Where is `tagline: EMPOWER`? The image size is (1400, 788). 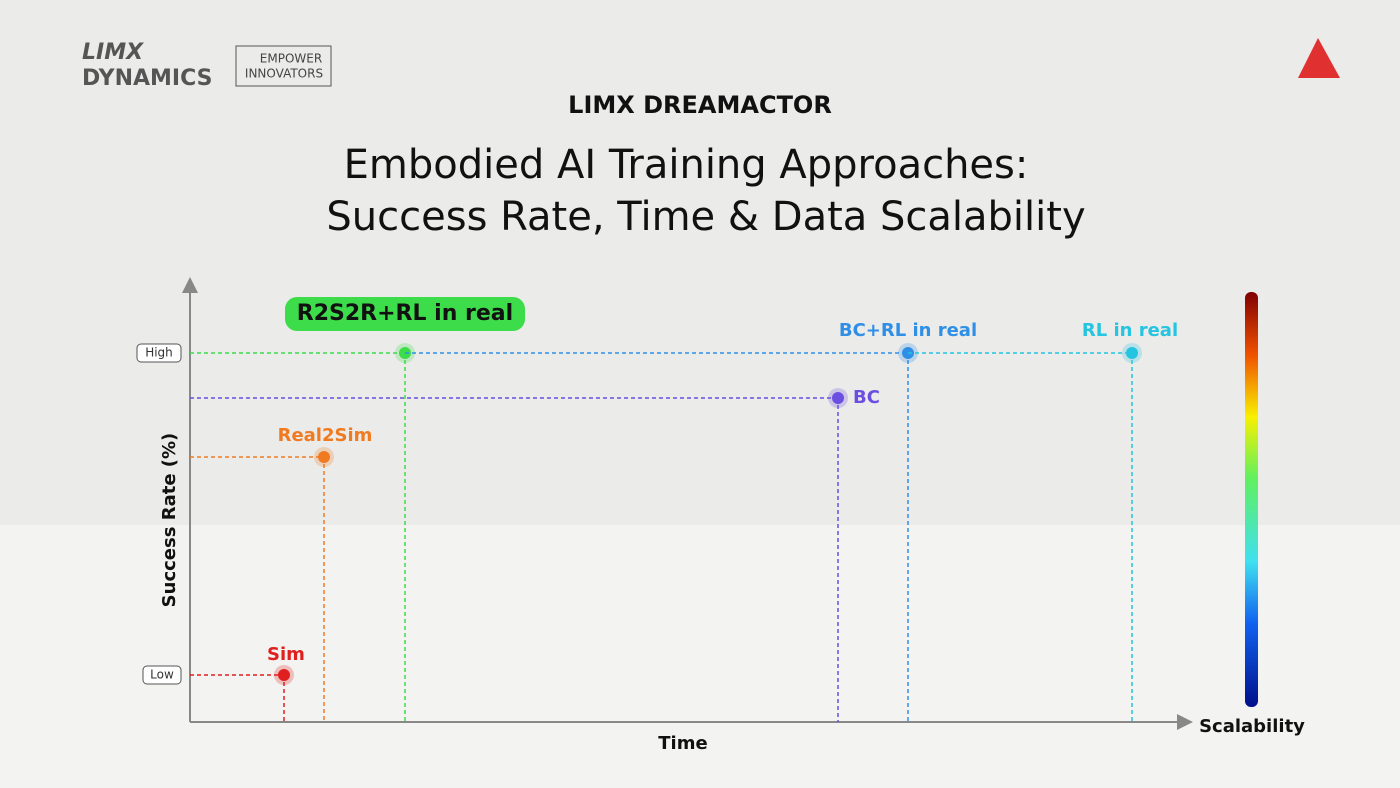
tagline: EMPOWER is located at coordinates (291, 59).